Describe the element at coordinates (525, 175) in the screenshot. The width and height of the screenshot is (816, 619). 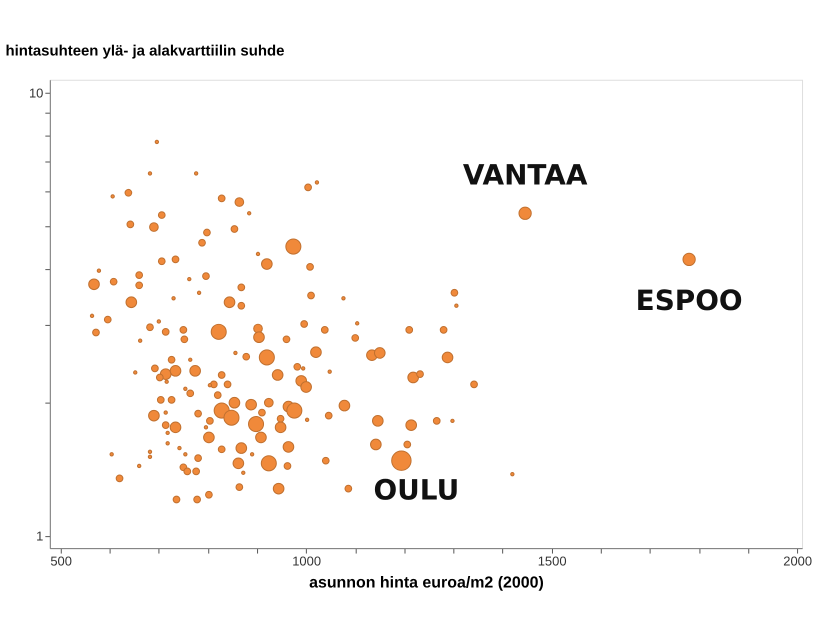
I see `annotation: VANTAA` at that location.